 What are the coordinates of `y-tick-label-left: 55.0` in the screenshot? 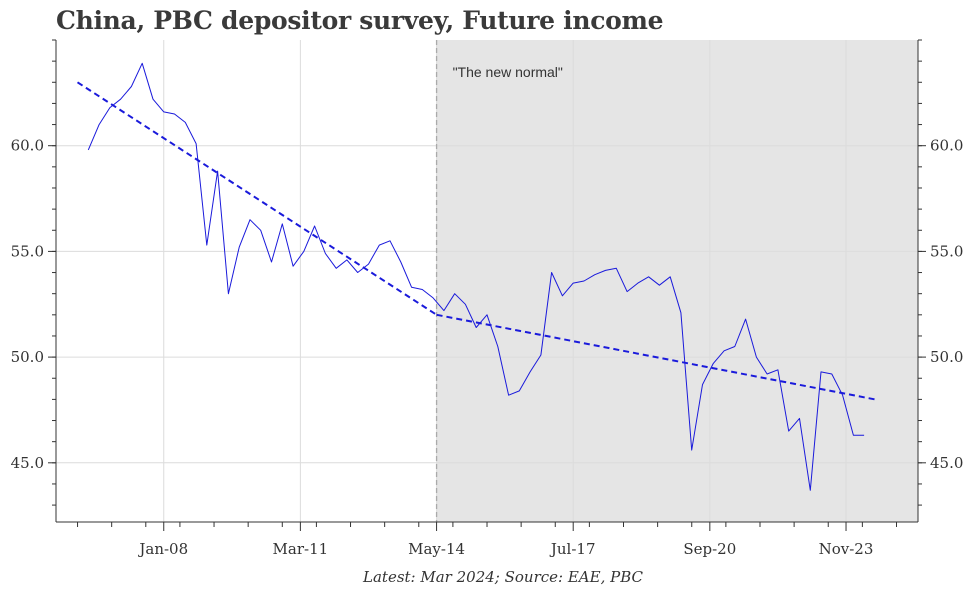 It's located at (27, 251).